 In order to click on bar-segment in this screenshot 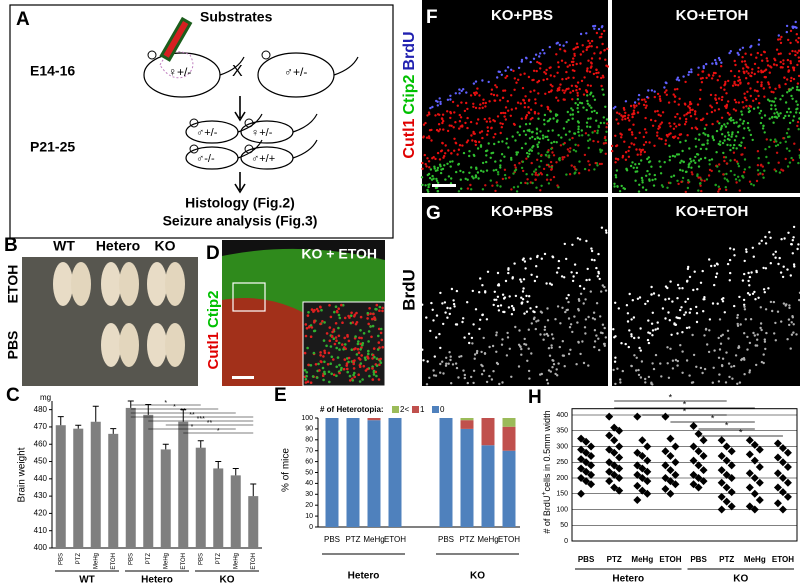, I will do `click(509, 438)`.